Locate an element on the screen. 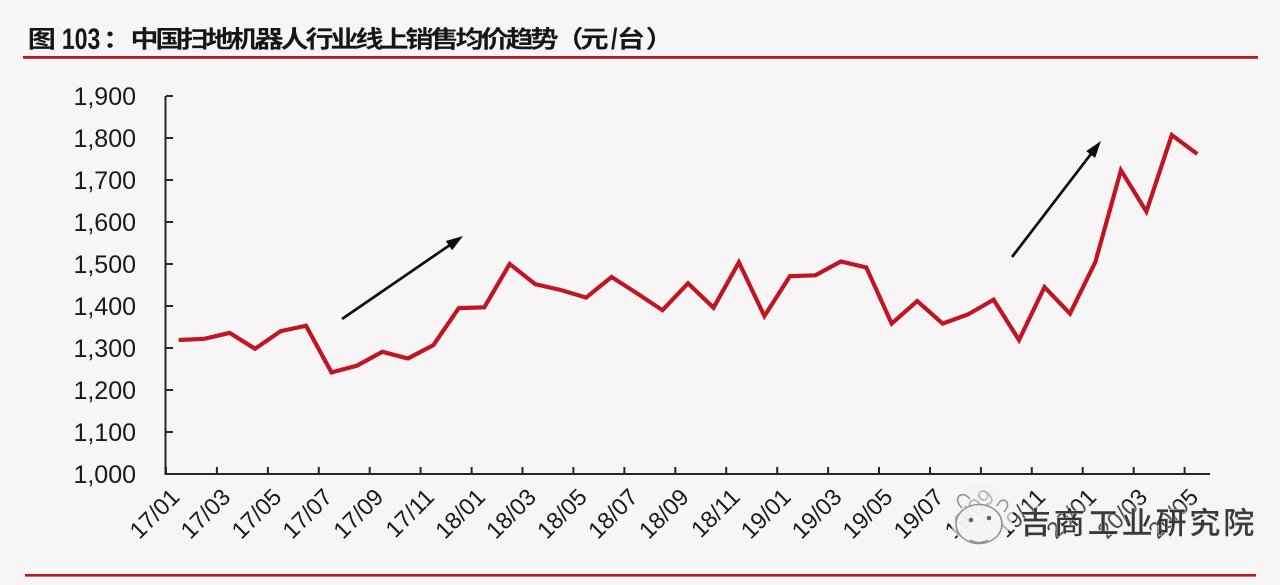  svg-text: 1,700 is located at coordinates (104, 181).